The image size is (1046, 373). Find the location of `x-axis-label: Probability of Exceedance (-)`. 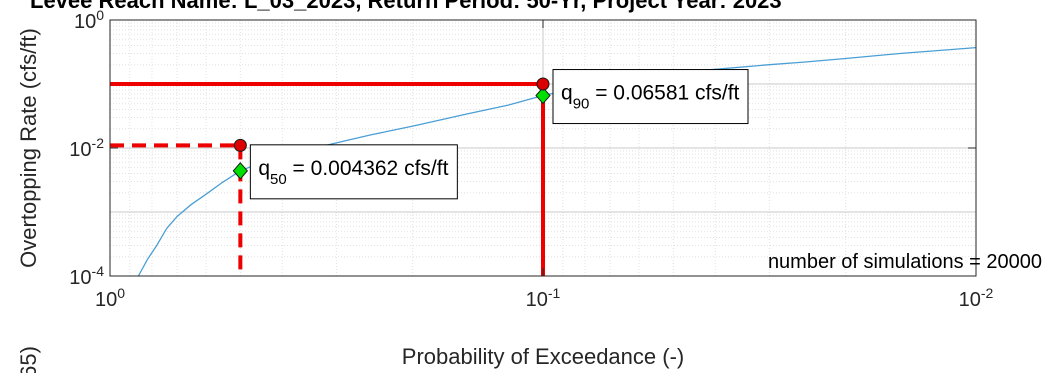

x-axis-label: Probability of Exceedance (-) is located at coordinates (543, 356).